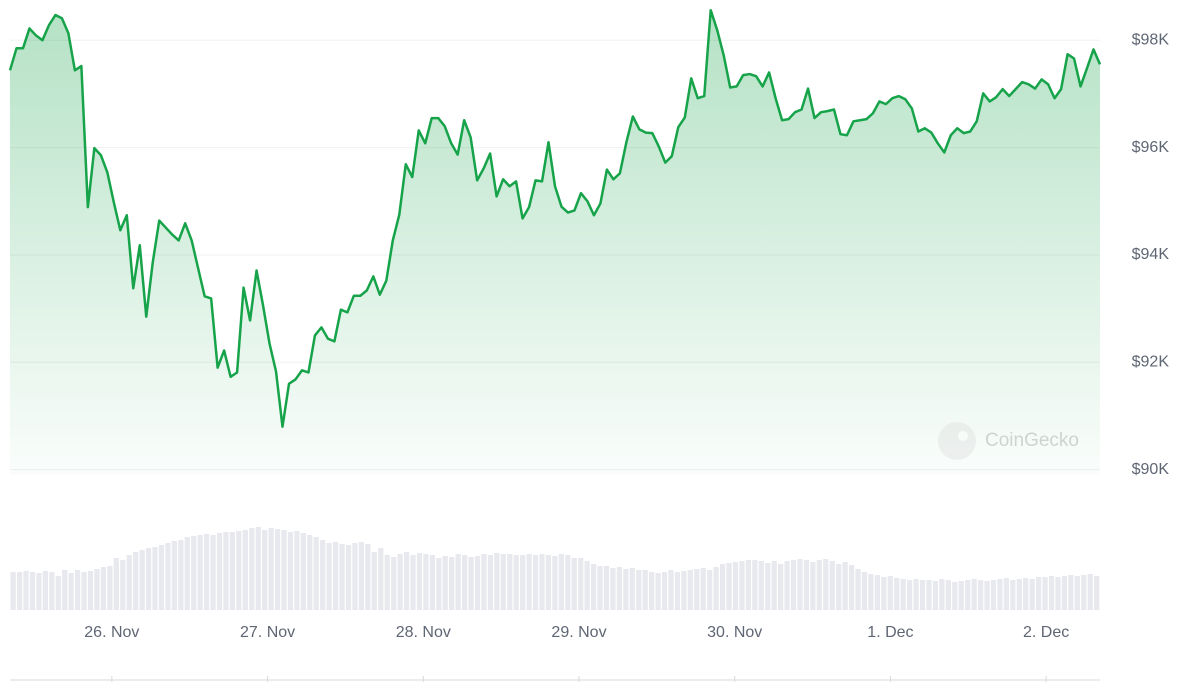  I want to click on y-tick-label: $92K, so click(1151, 362).